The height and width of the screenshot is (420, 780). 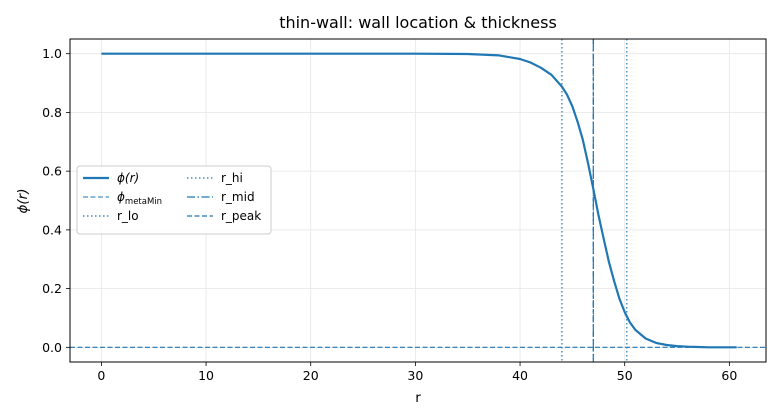 I want to click on y-axis-label: ϕ(r), so click(x=23, y=201).